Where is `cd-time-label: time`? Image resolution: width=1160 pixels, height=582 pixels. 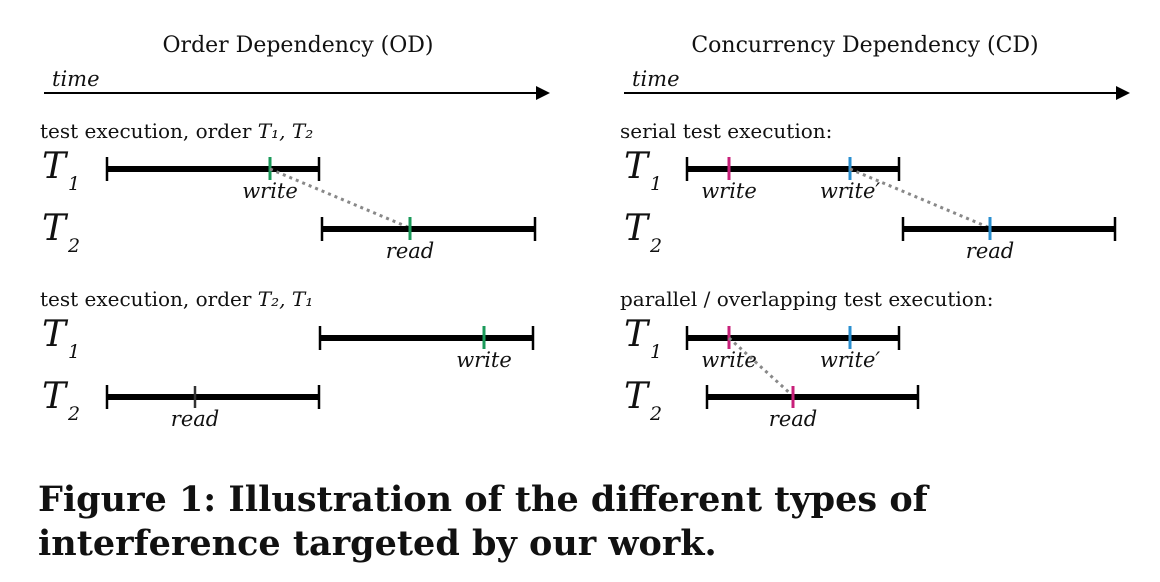 cd-time-label: time is located at coordinates (656, 79).